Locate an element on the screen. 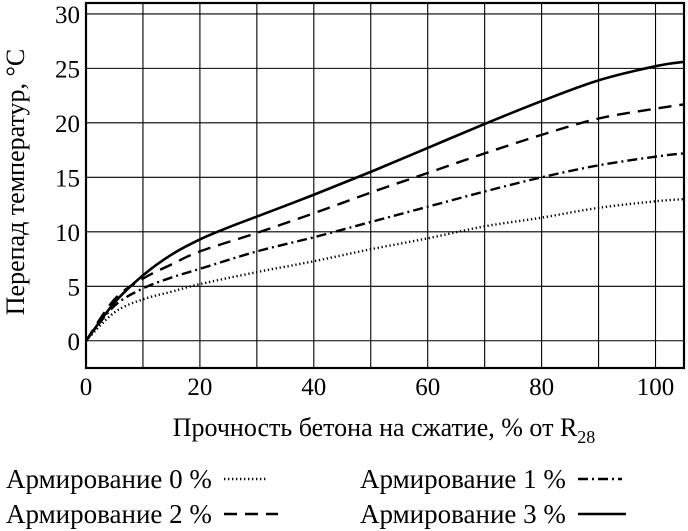 Image resolution: width=688 pixels, height=531 pixels. y-tick-label: 25 is located at coordinates (67, 69).